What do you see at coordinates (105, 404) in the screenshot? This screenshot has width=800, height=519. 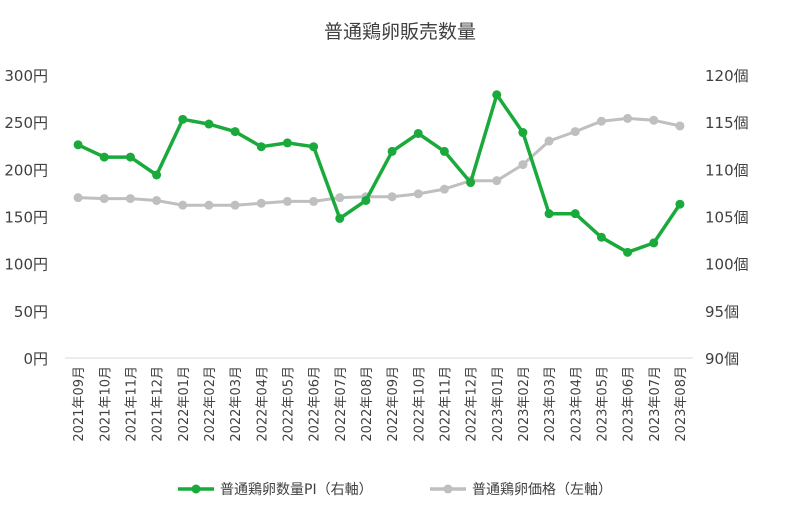 I see `x-tick-label: 2021年10月` at bounding box center [105, 404].